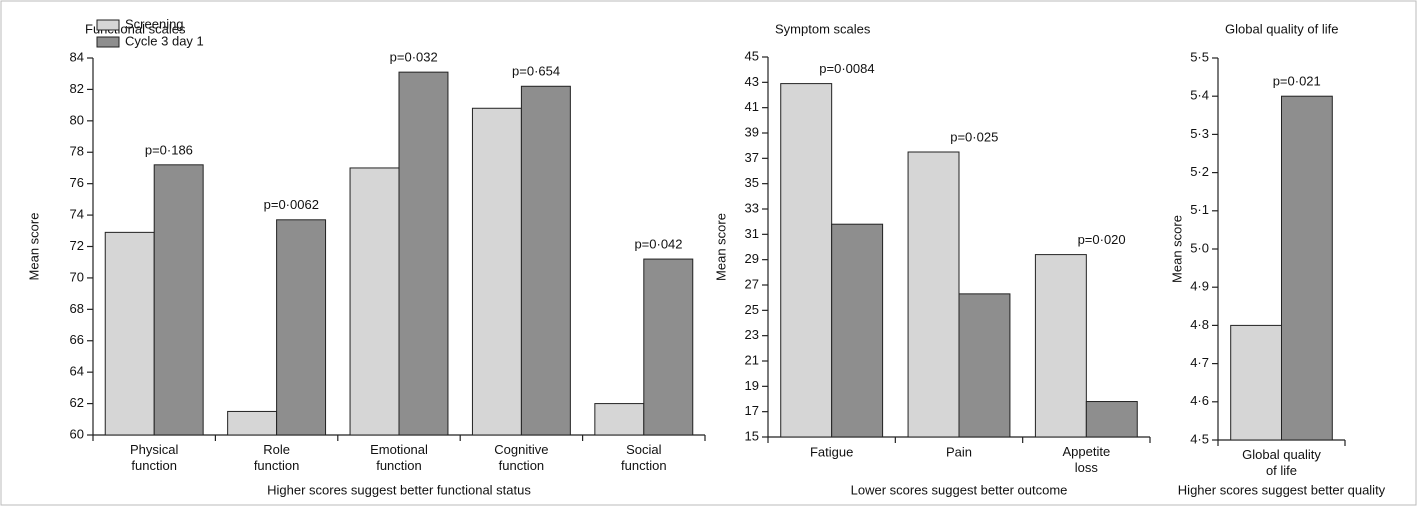 The image size is (1417, 506). What do you see at coordinates (752, 309) in the screenshot?
I see `y-tick-label: 25` at bounding box center [752, 309].